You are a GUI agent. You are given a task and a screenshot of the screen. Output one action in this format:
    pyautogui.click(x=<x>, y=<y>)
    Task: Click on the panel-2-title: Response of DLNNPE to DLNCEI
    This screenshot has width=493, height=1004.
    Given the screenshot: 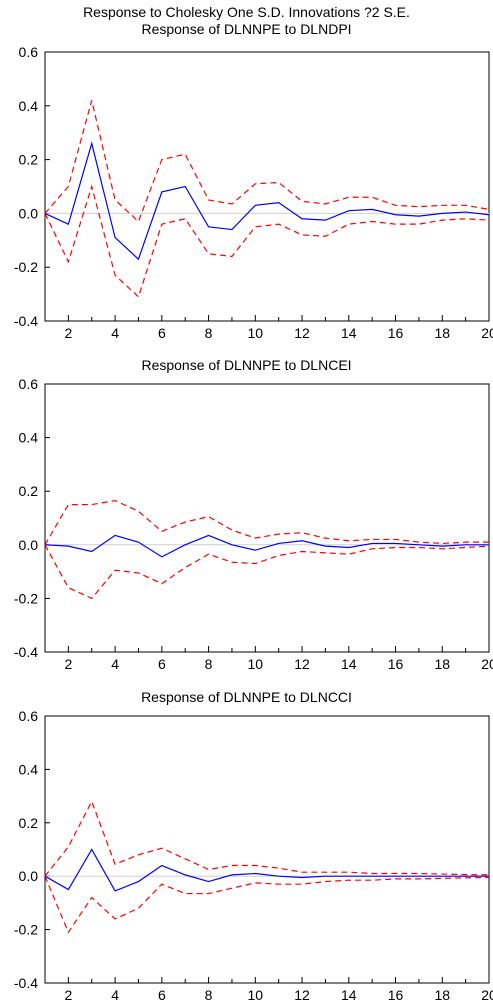 What is the action you would take?
    pyautogui.click(x=246, y=365)
    